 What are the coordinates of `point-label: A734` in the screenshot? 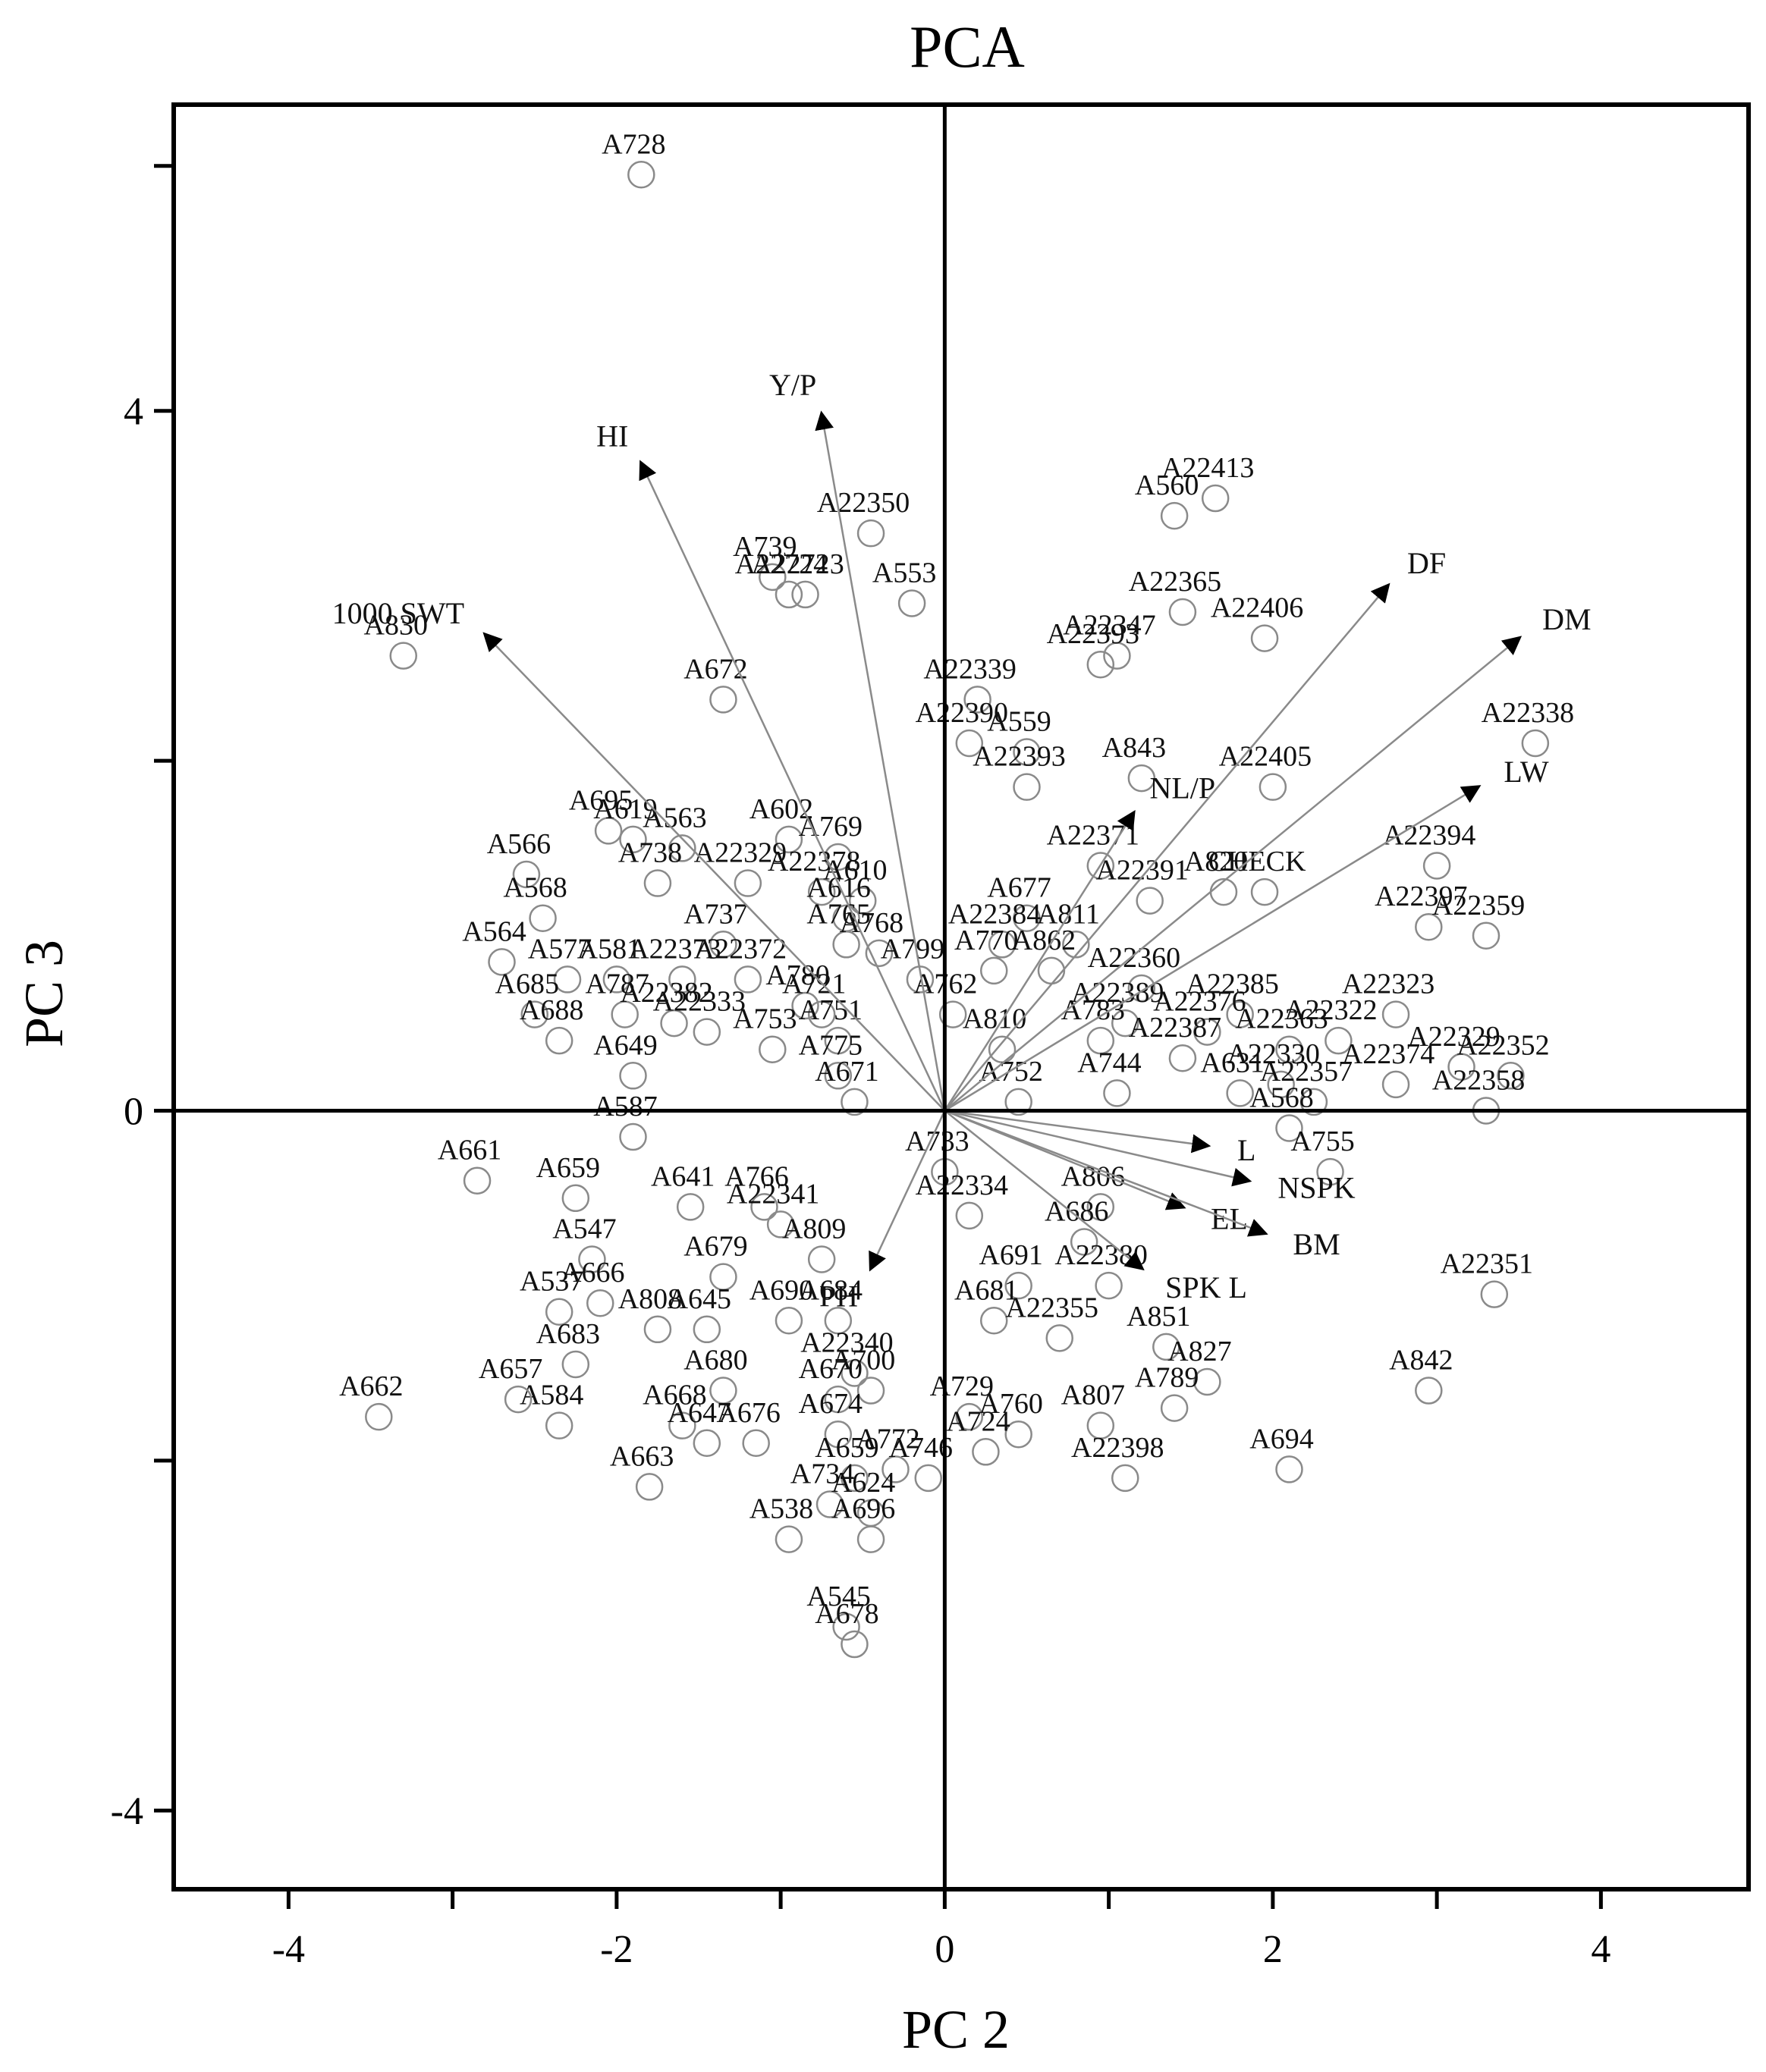 It's located at (822, 1474).